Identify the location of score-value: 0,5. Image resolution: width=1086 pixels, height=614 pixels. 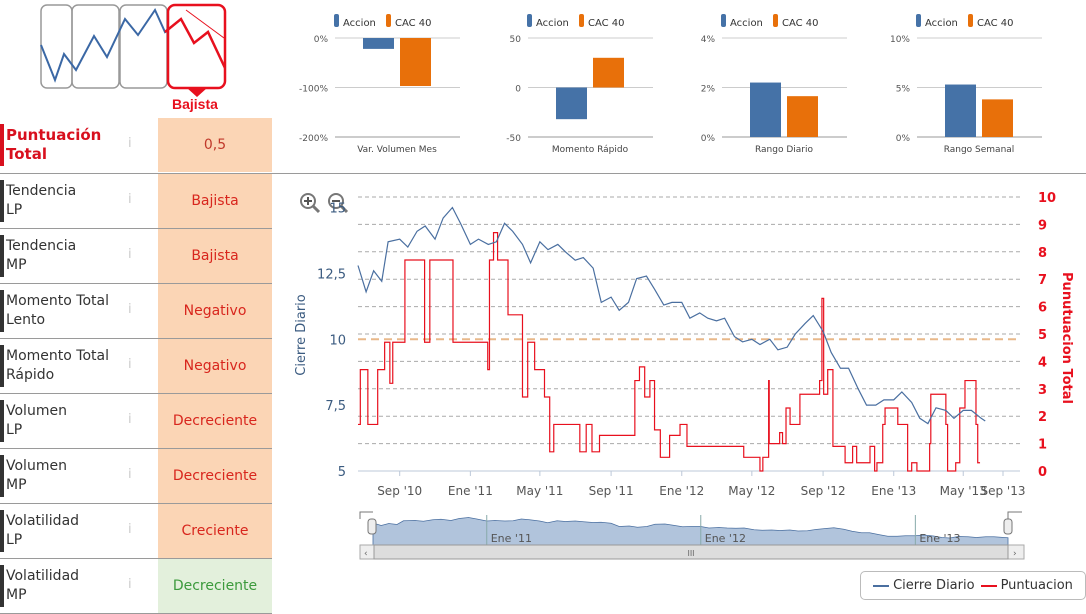
(215, 145).